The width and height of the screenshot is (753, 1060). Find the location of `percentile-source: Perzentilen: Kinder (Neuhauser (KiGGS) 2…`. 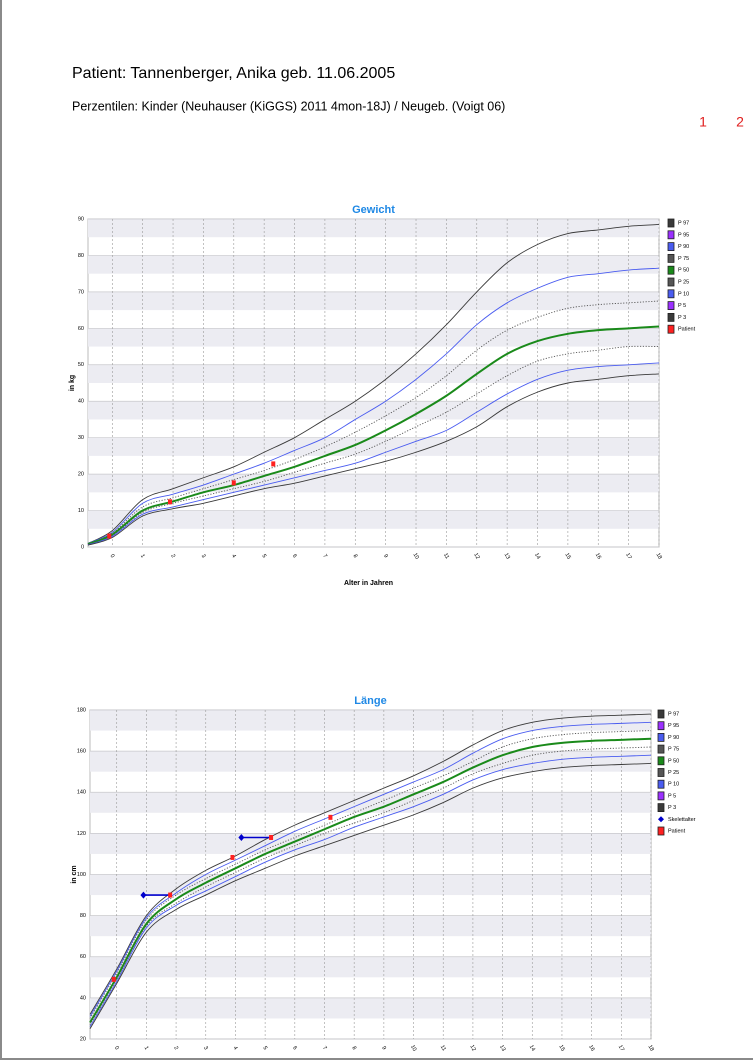

percentile-source: Perzentilen: Kinder (Neuhauser (KiGGS) 2… is located at coordinates (288, 106).